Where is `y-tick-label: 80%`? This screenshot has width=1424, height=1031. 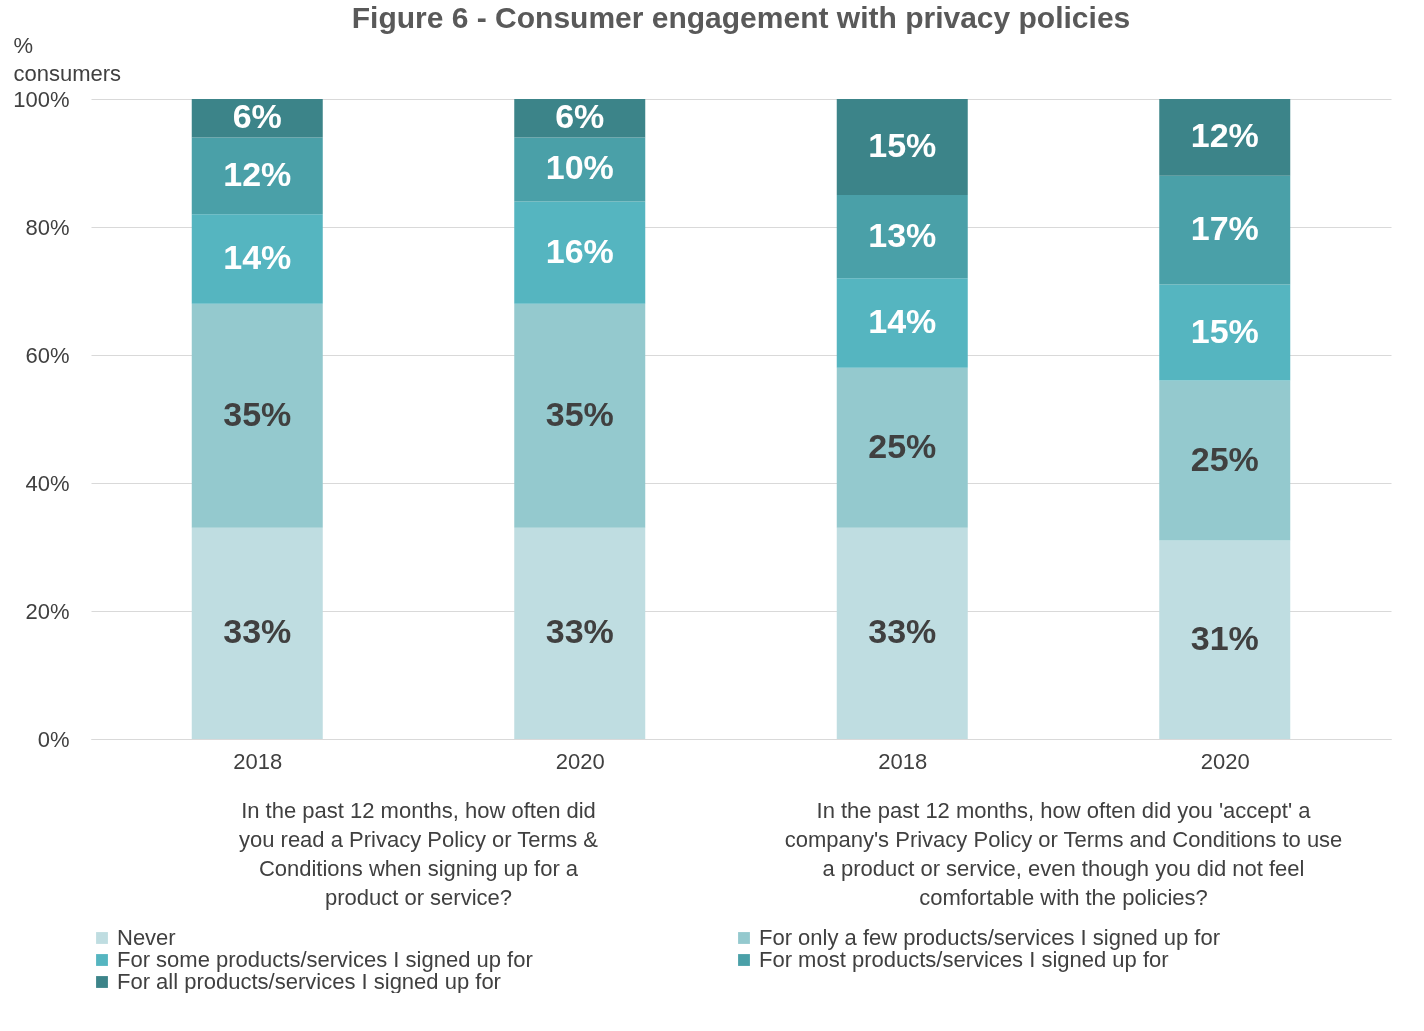
y-tick-label: 80% is located at coordinates (47, 227).